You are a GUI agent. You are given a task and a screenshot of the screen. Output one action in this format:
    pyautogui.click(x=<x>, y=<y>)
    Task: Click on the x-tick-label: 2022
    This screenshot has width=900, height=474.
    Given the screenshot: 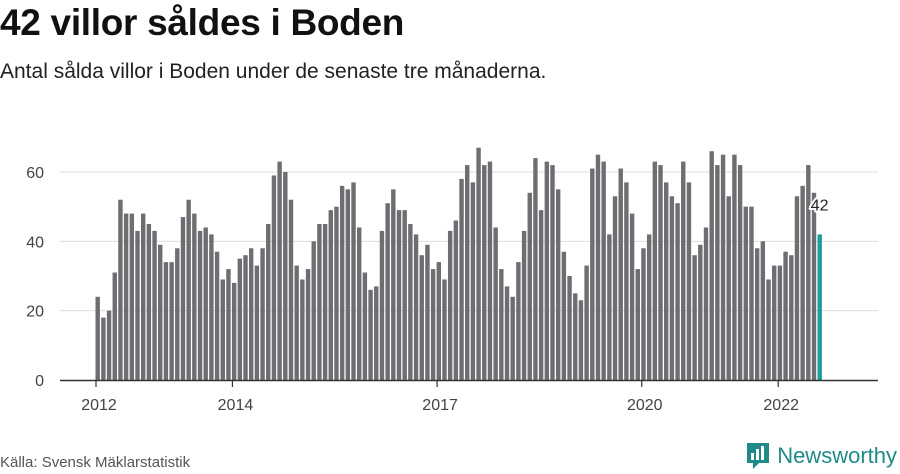 What is the action you would take?
    pyautogui.click(x=781, y=405)
    